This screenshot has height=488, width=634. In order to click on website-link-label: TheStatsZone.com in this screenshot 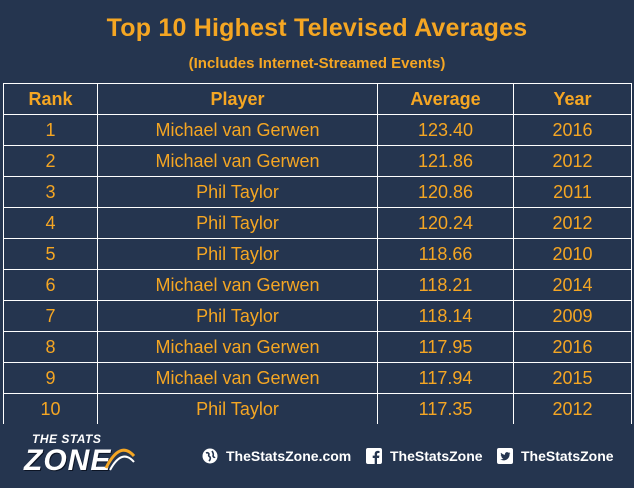, I will do `click(289, 456)`.